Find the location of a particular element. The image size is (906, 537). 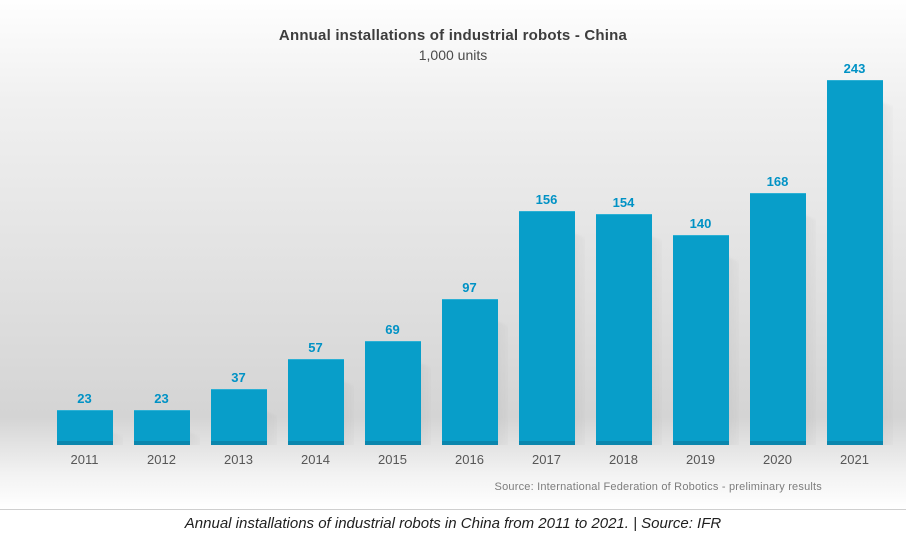

bar-column-2019: 140 is located at coordinates (700, 247).